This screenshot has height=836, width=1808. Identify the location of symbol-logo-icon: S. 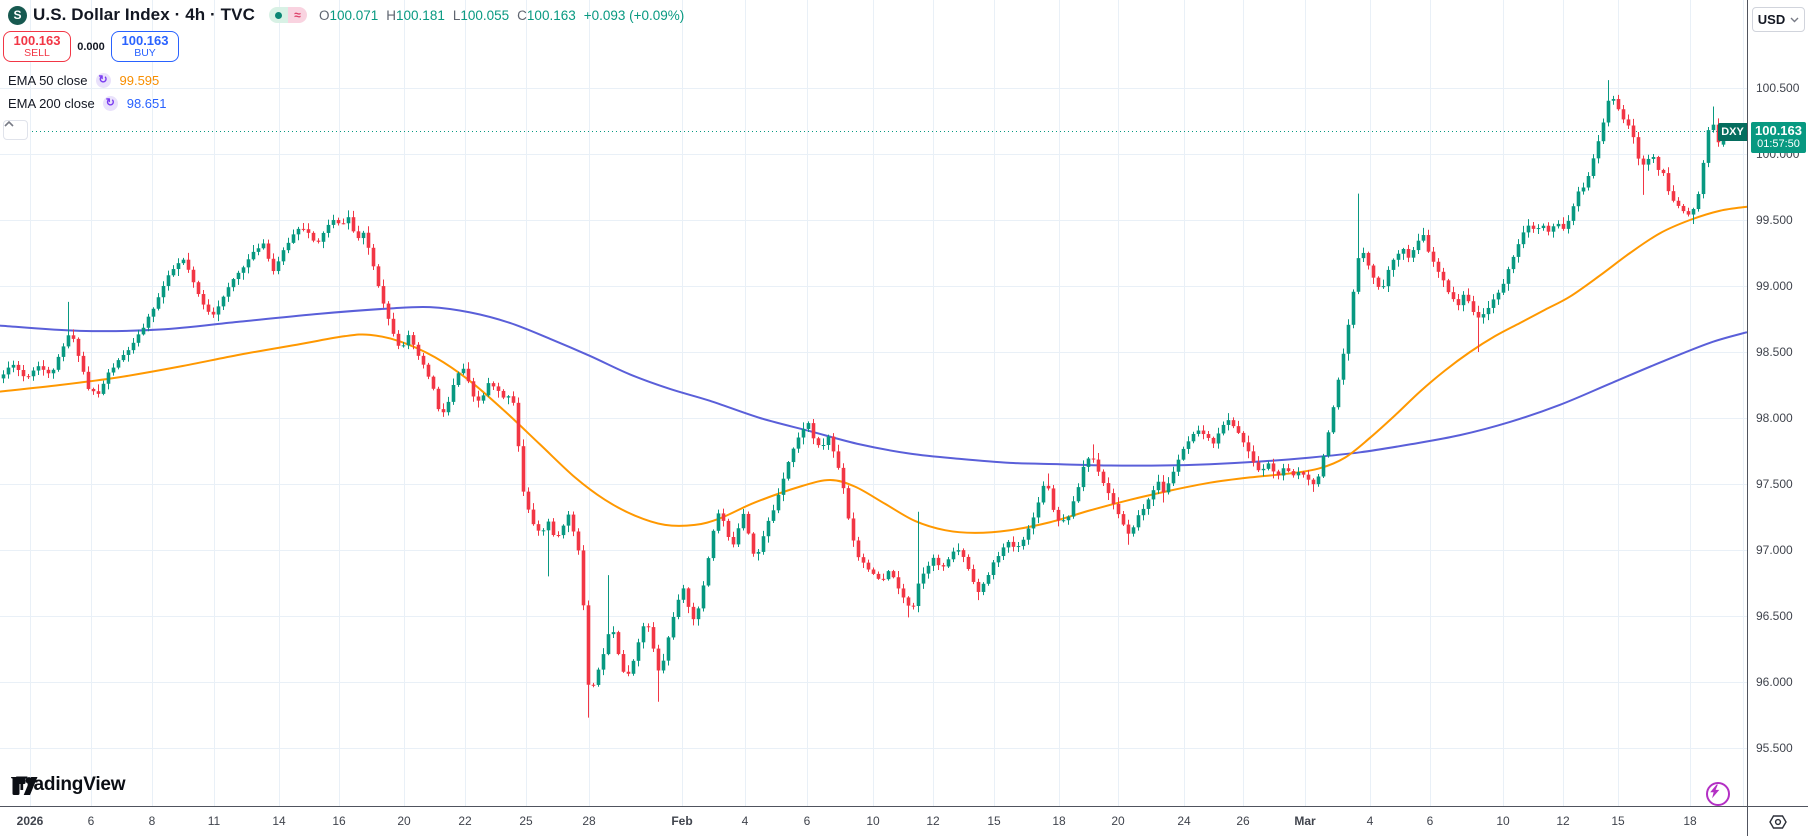
(17, 15).